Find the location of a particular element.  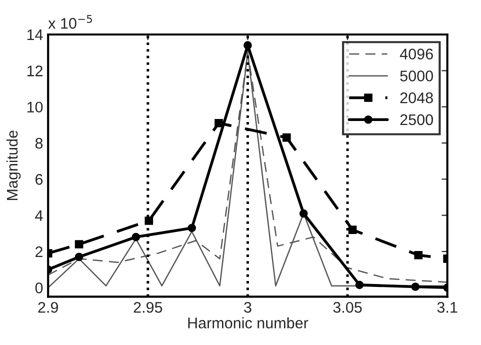

y-tick-label: 8 is located at coordinates (39, 143).